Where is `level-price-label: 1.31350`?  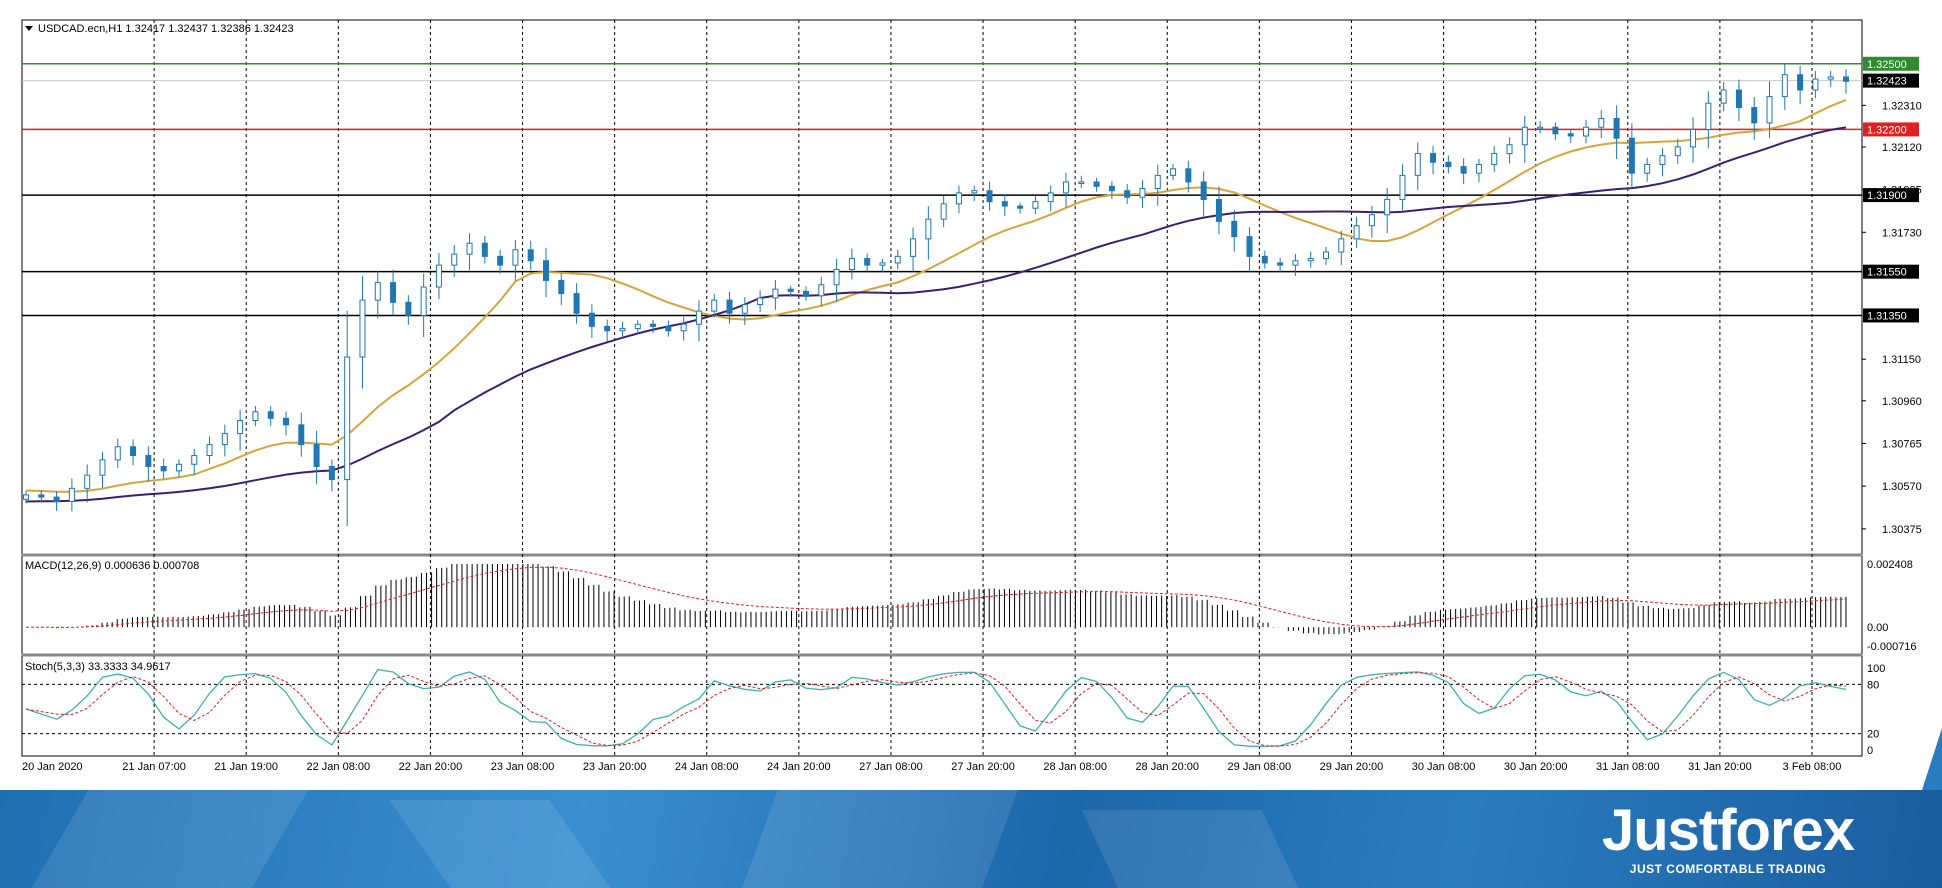
level-price-label: 1.31350 is located at coordinates (1887, 316).